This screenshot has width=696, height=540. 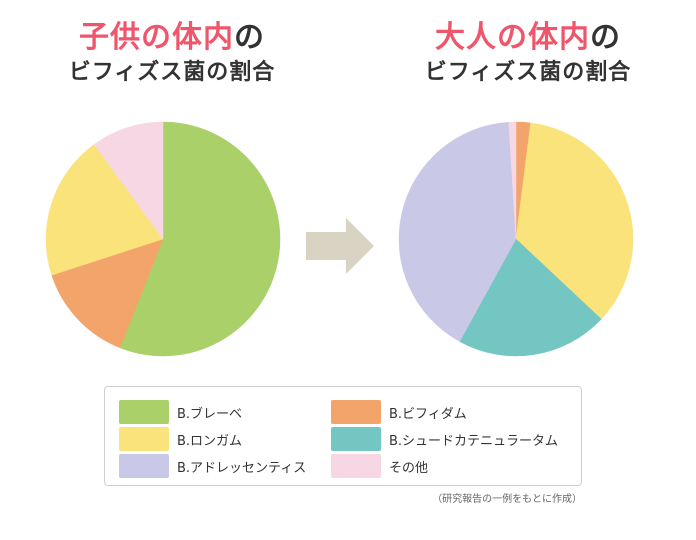 What do you see at coordinates (605, 37) in the screenshot?
I see `adult-title-suffix: の` at bounding box center [605, 37].